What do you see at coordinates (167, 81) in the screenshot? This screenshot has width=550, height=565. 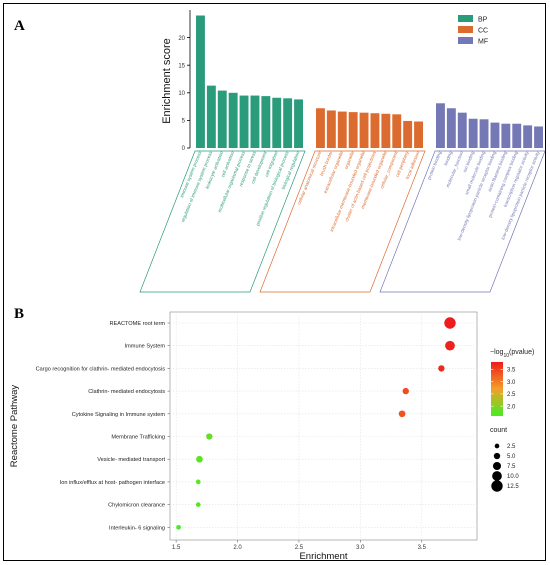 I see `bar-y-axis-title: Enrichment score` at bounding box center [167, 81].